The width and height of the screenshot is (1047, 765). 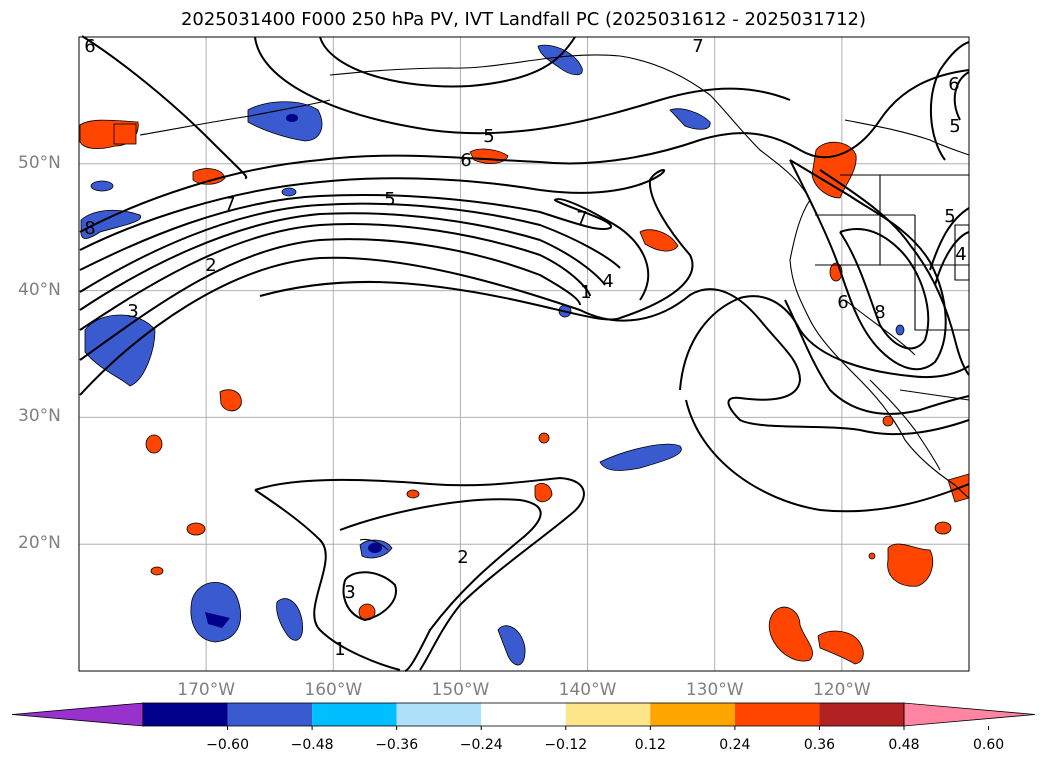 What do you see at coordinates (841, 690) in the screenshot?
I see `longitude-label: 120°W` at bounding box center [841, 690].